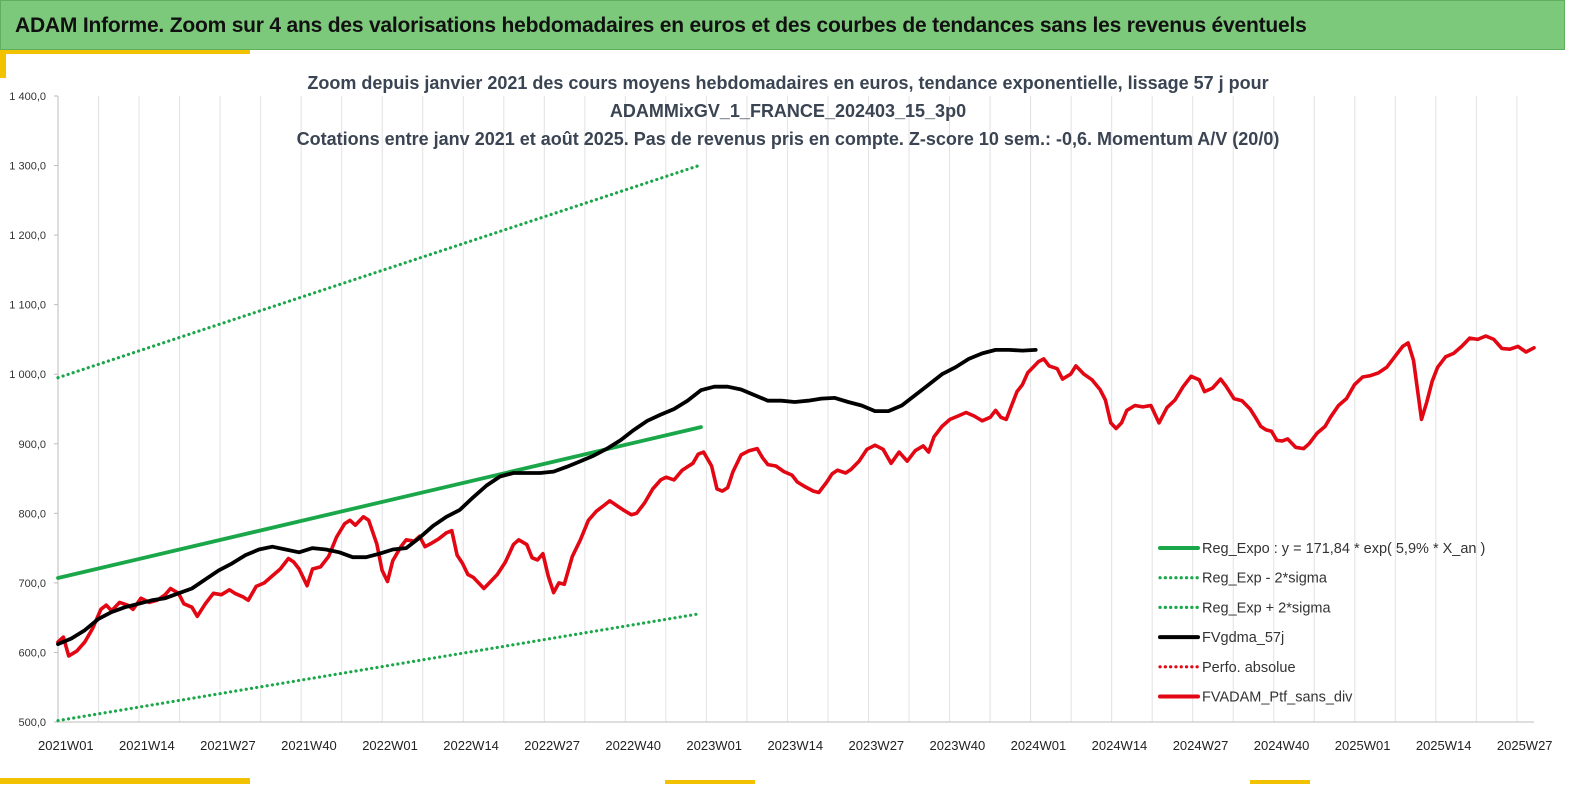 The width and height of the screenshot is (1569, 785). What do you see at coordinates (1363, 745) in the screenshot?
I see `x-tick-label: 2025W01` at bounding box center [1363, 745].